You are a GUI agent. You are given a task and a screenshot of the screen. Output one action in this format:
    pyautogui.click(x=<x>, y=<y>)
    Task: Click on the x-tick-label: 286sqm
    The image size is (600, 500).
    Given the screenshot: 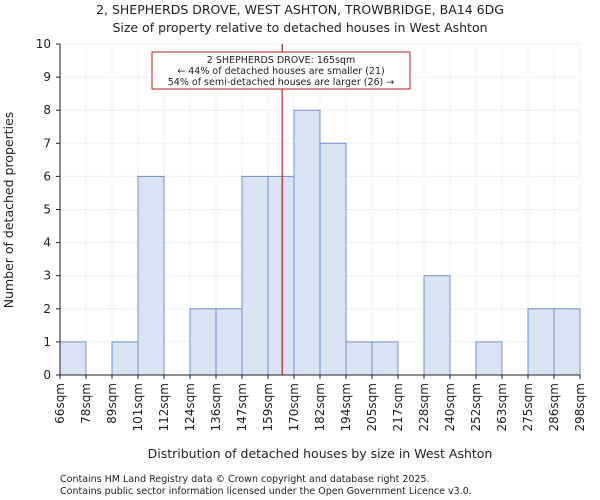 What is the action you would take?
    pyautogui.click(x=554, y=407)
    